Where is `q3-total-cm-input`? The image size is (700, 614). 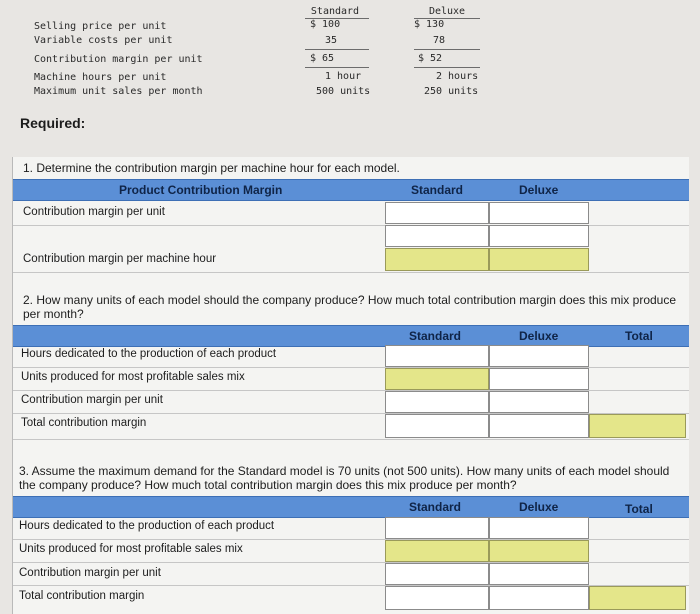
q3-total-cm-input is located at coordinates (637, 598).